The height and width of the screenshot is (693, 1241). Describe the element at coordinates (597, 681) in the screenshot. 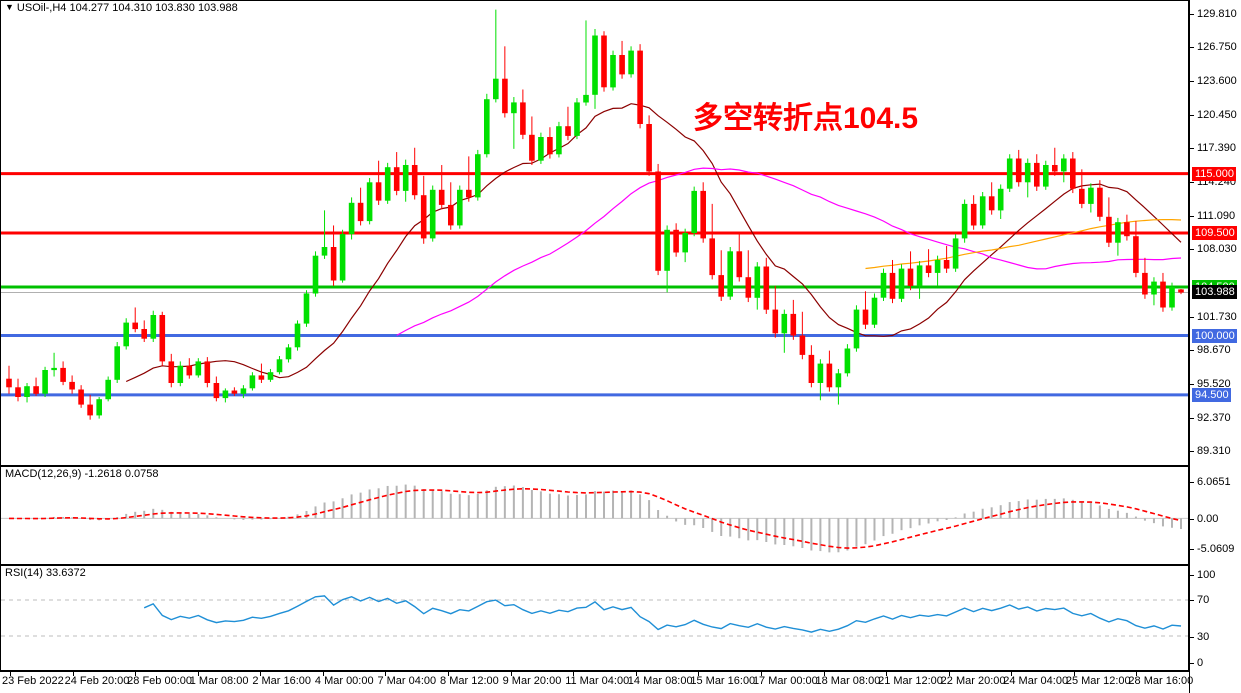

I see `time-axis-label: 11 Mar 04:00` at that location.